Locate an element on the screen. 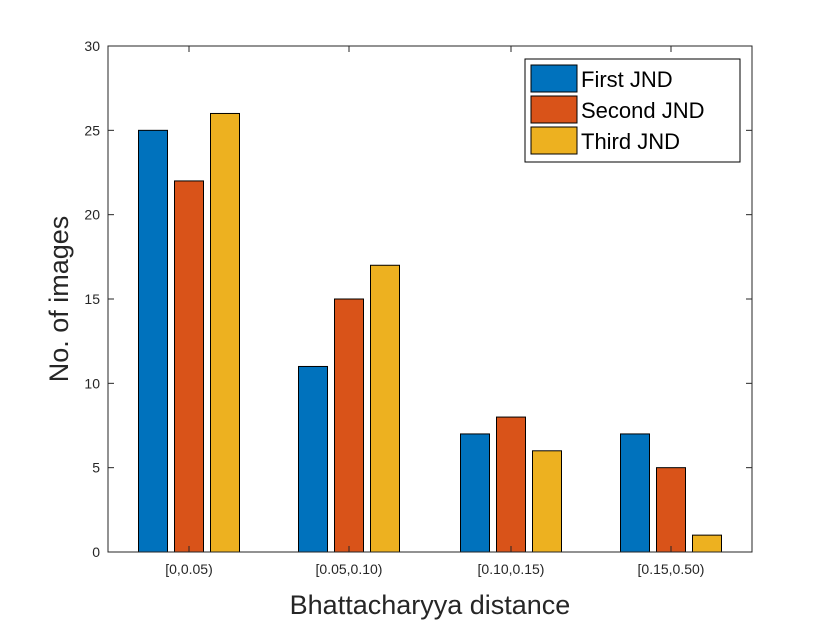 Image resolution: width=830 pixels, height=623 pixels. y-tick-label: 5 is located at coordinates (96, 468).